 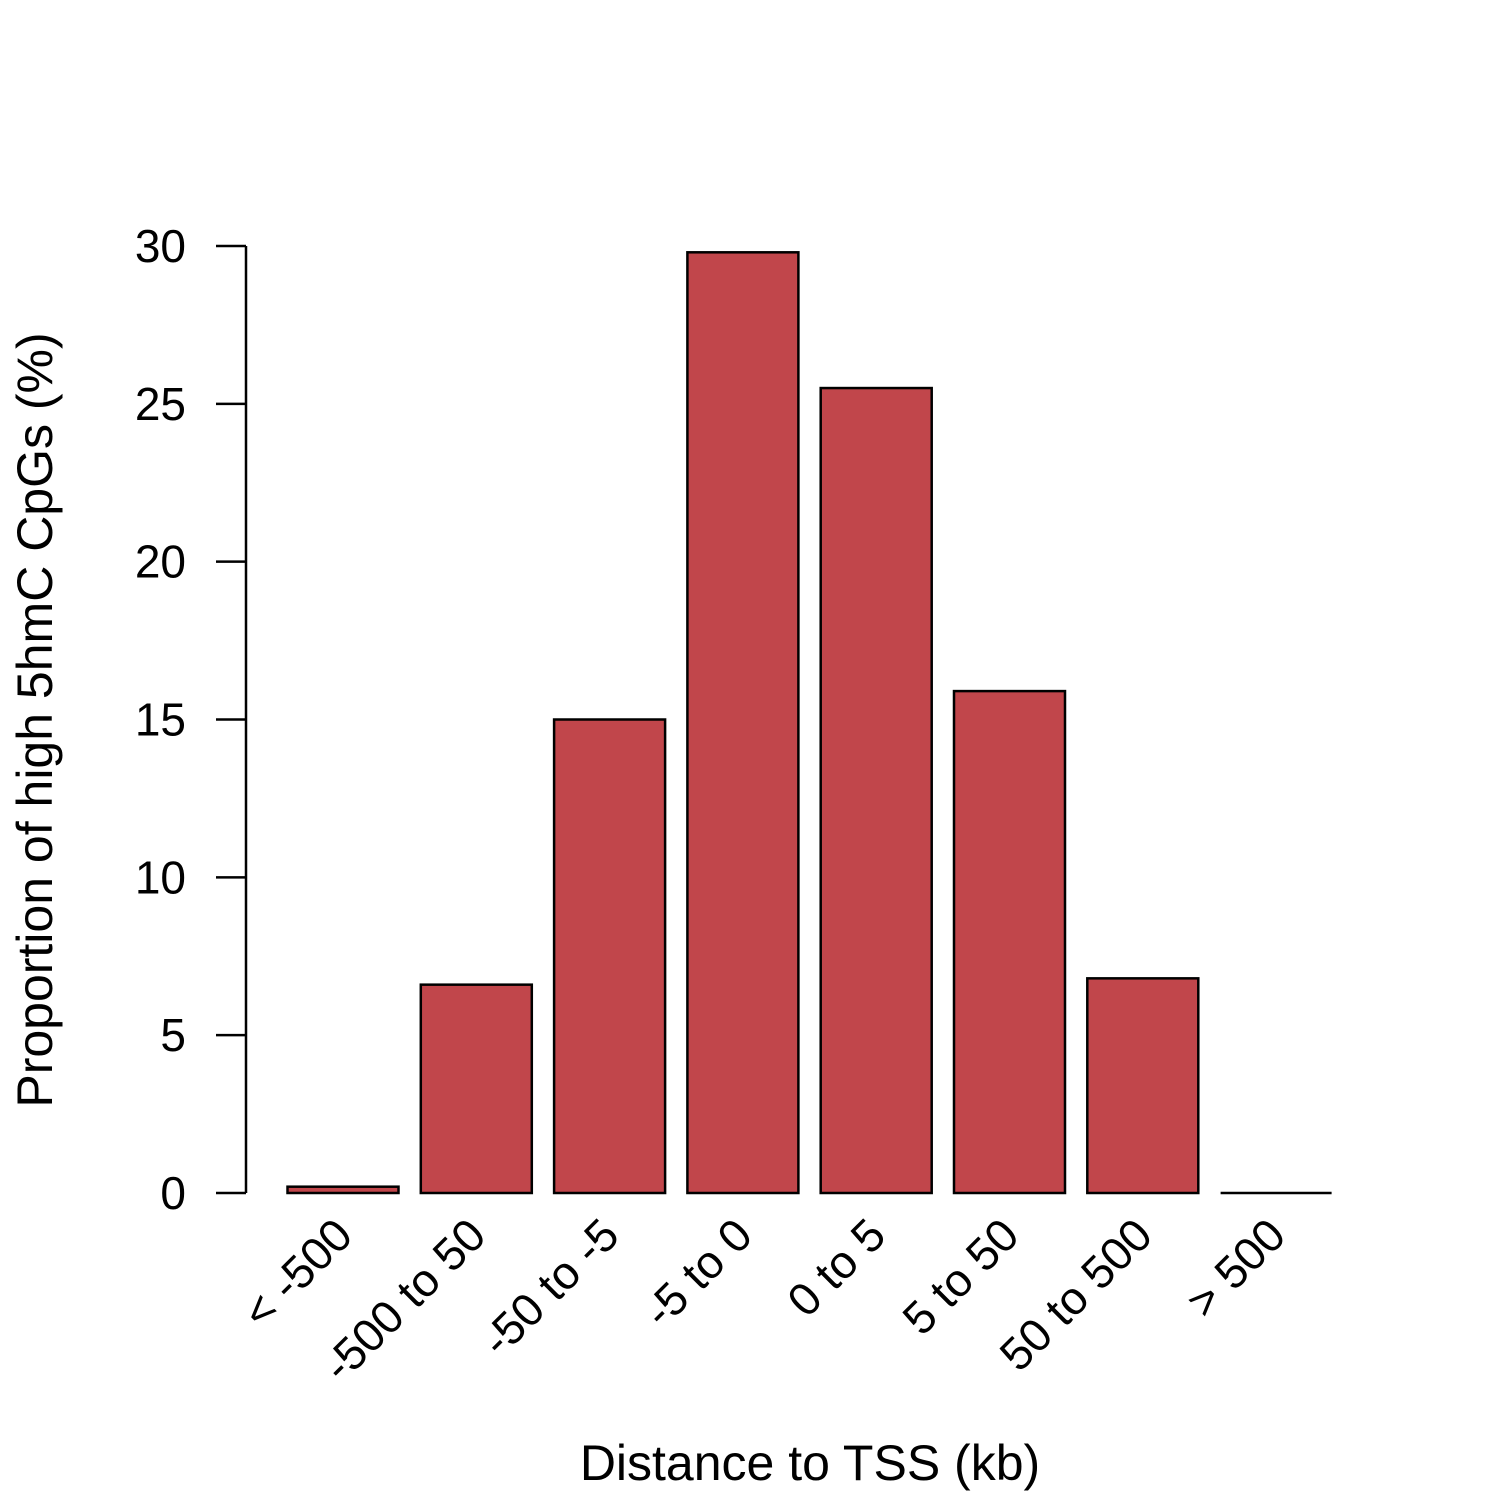 What do you see at coordinates (160, 720) in the screenshot?
I see `y-tick-label: 15` at bounding box center [160, 720].